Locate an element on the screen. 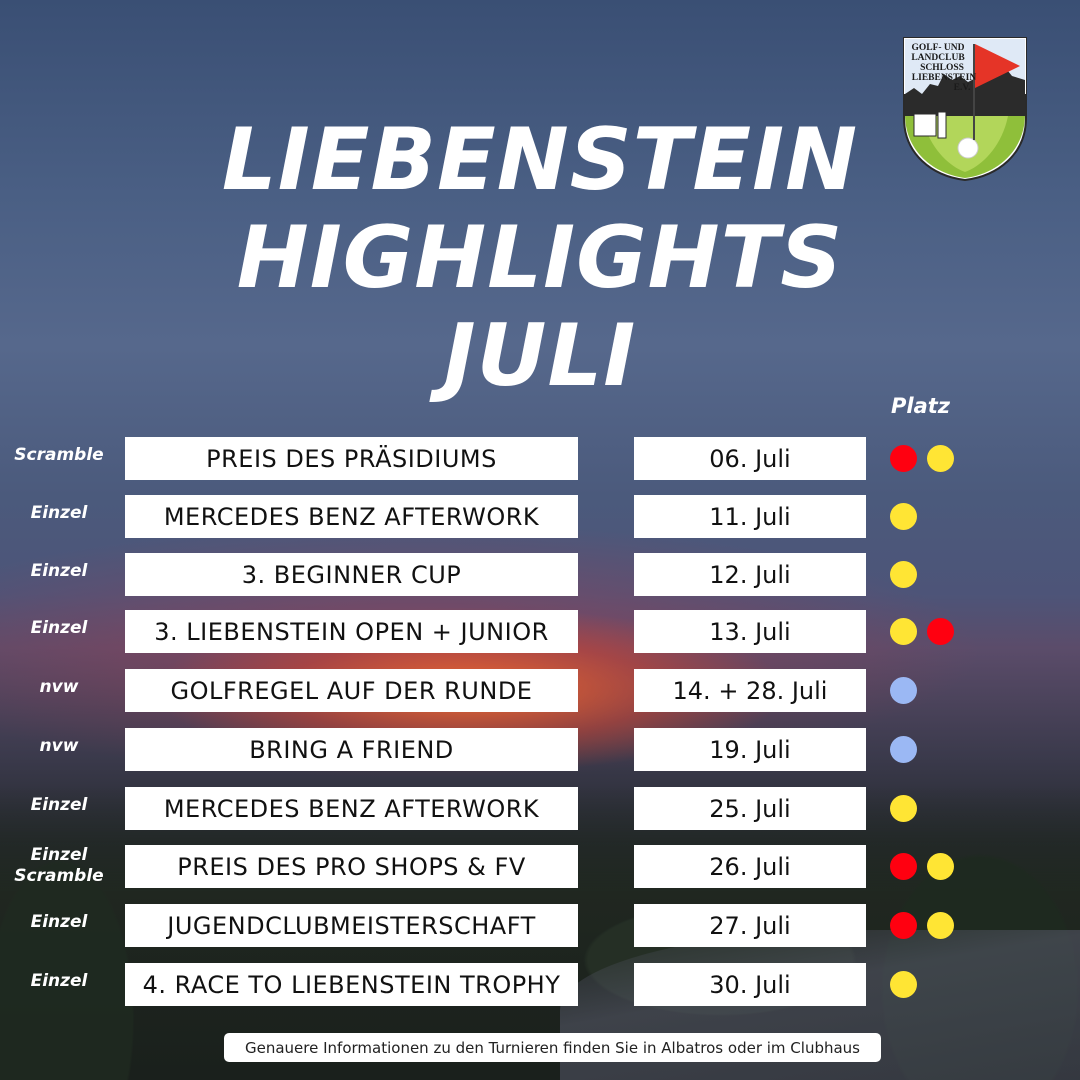 This screenshot has width=1080, height=1080. logo-text-line-4: LIEBENSTEIN is located at coordinates (944, 78).